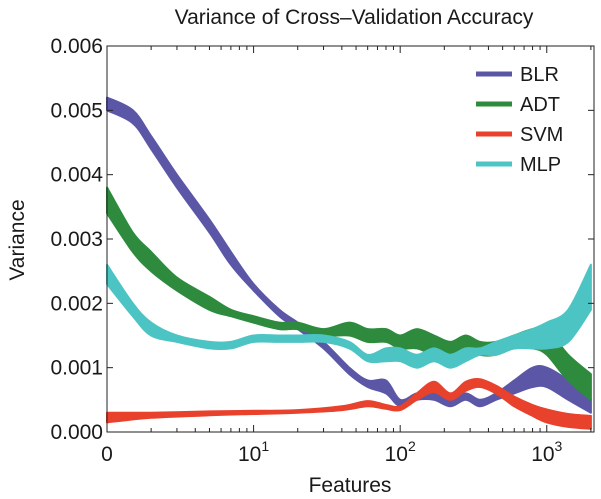  What do you see at coordinates (253, 452) in the screenshot?
I see `x-tick-label: 10¹` at bounding box center [253, 452].